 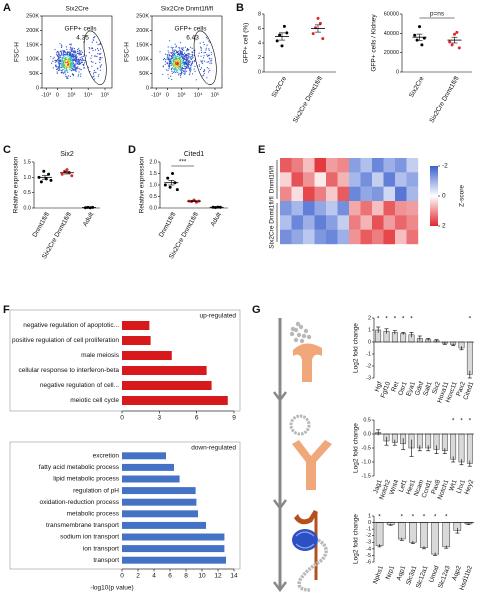 What do you see at coordinates (300, 332) in the screenshot?
I see `cap-cells` at bounding box center [300, 332].